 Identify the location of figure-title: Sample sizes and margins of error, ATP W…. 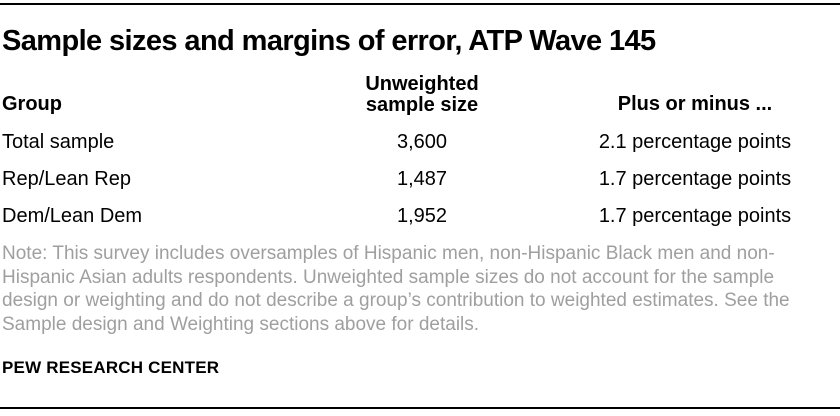
(329, 41).